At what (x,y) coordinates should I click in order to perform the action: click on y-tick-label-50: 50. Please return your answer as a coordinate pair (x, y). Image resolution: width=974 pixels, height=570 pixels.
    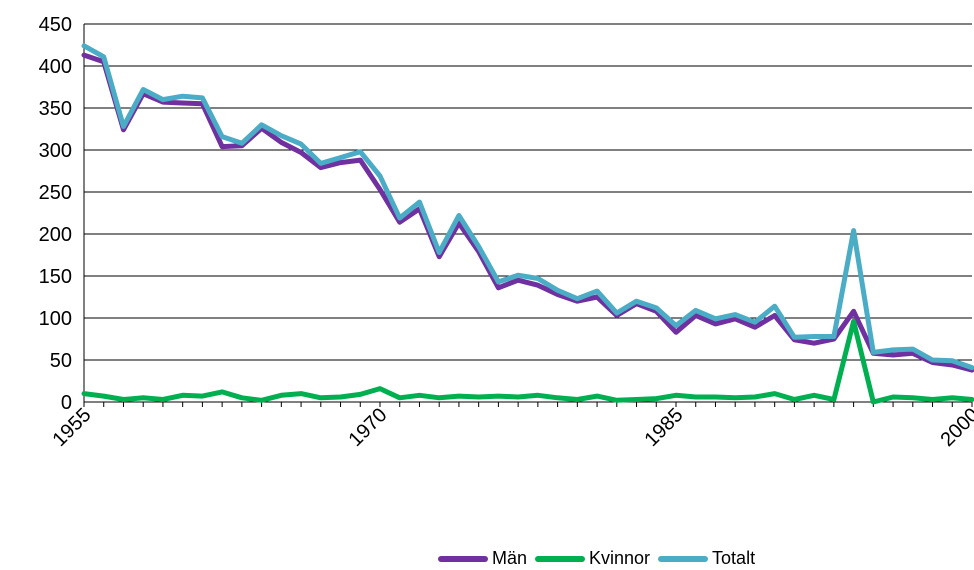
    Looking at the image, I should click on (61, 361).